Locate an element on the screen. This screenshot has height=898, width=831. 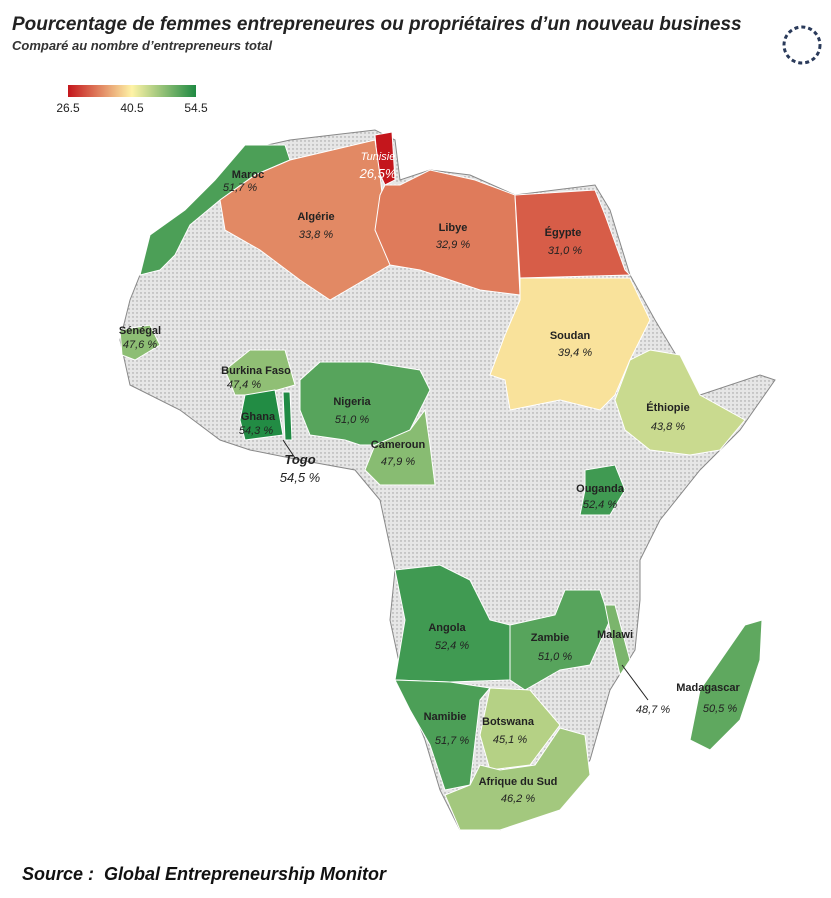
country-value: 32,9 % is located at coordinates (453, 245).